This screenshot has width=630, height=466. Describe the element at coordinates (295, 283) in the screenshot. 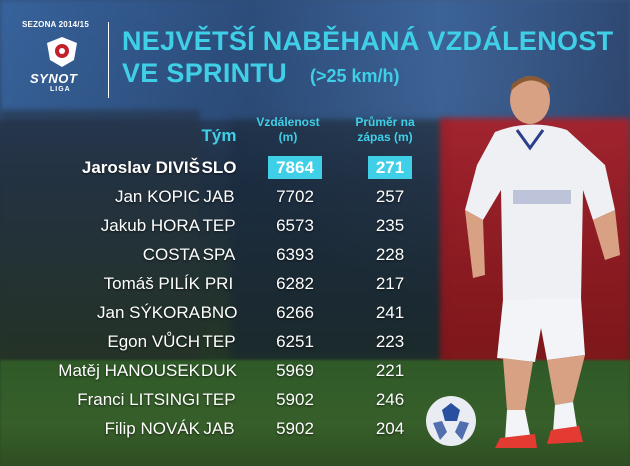

I see `distance-value: 6282` at that location.